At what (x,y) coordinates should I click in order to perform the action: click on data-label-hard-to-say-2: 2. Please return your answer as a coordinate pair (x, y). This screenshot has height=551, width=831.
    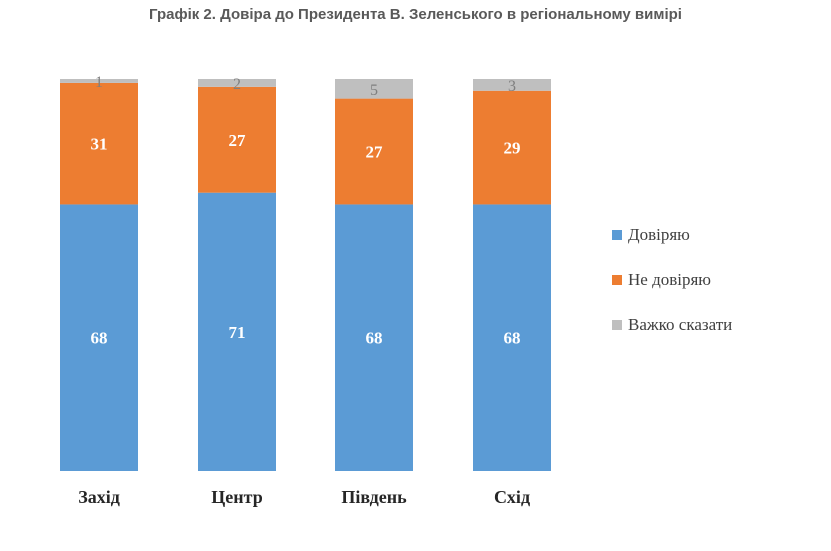
    Looking at the image, I should click on (237, 84).